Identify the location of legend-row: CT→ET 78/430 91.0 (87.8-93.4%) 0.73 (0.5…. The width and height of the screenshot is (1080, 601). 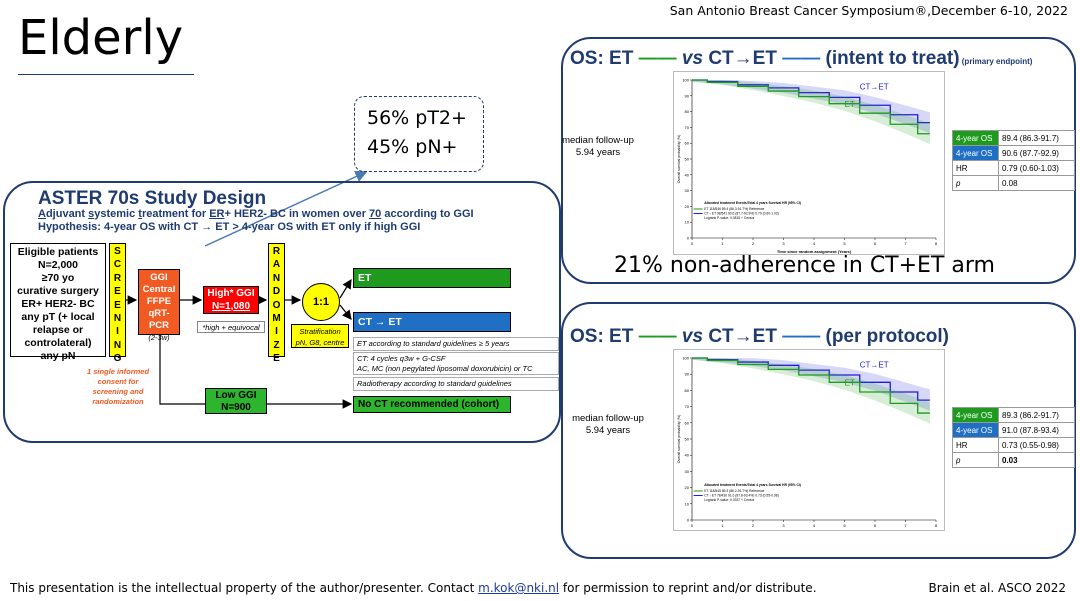
(741, 496).